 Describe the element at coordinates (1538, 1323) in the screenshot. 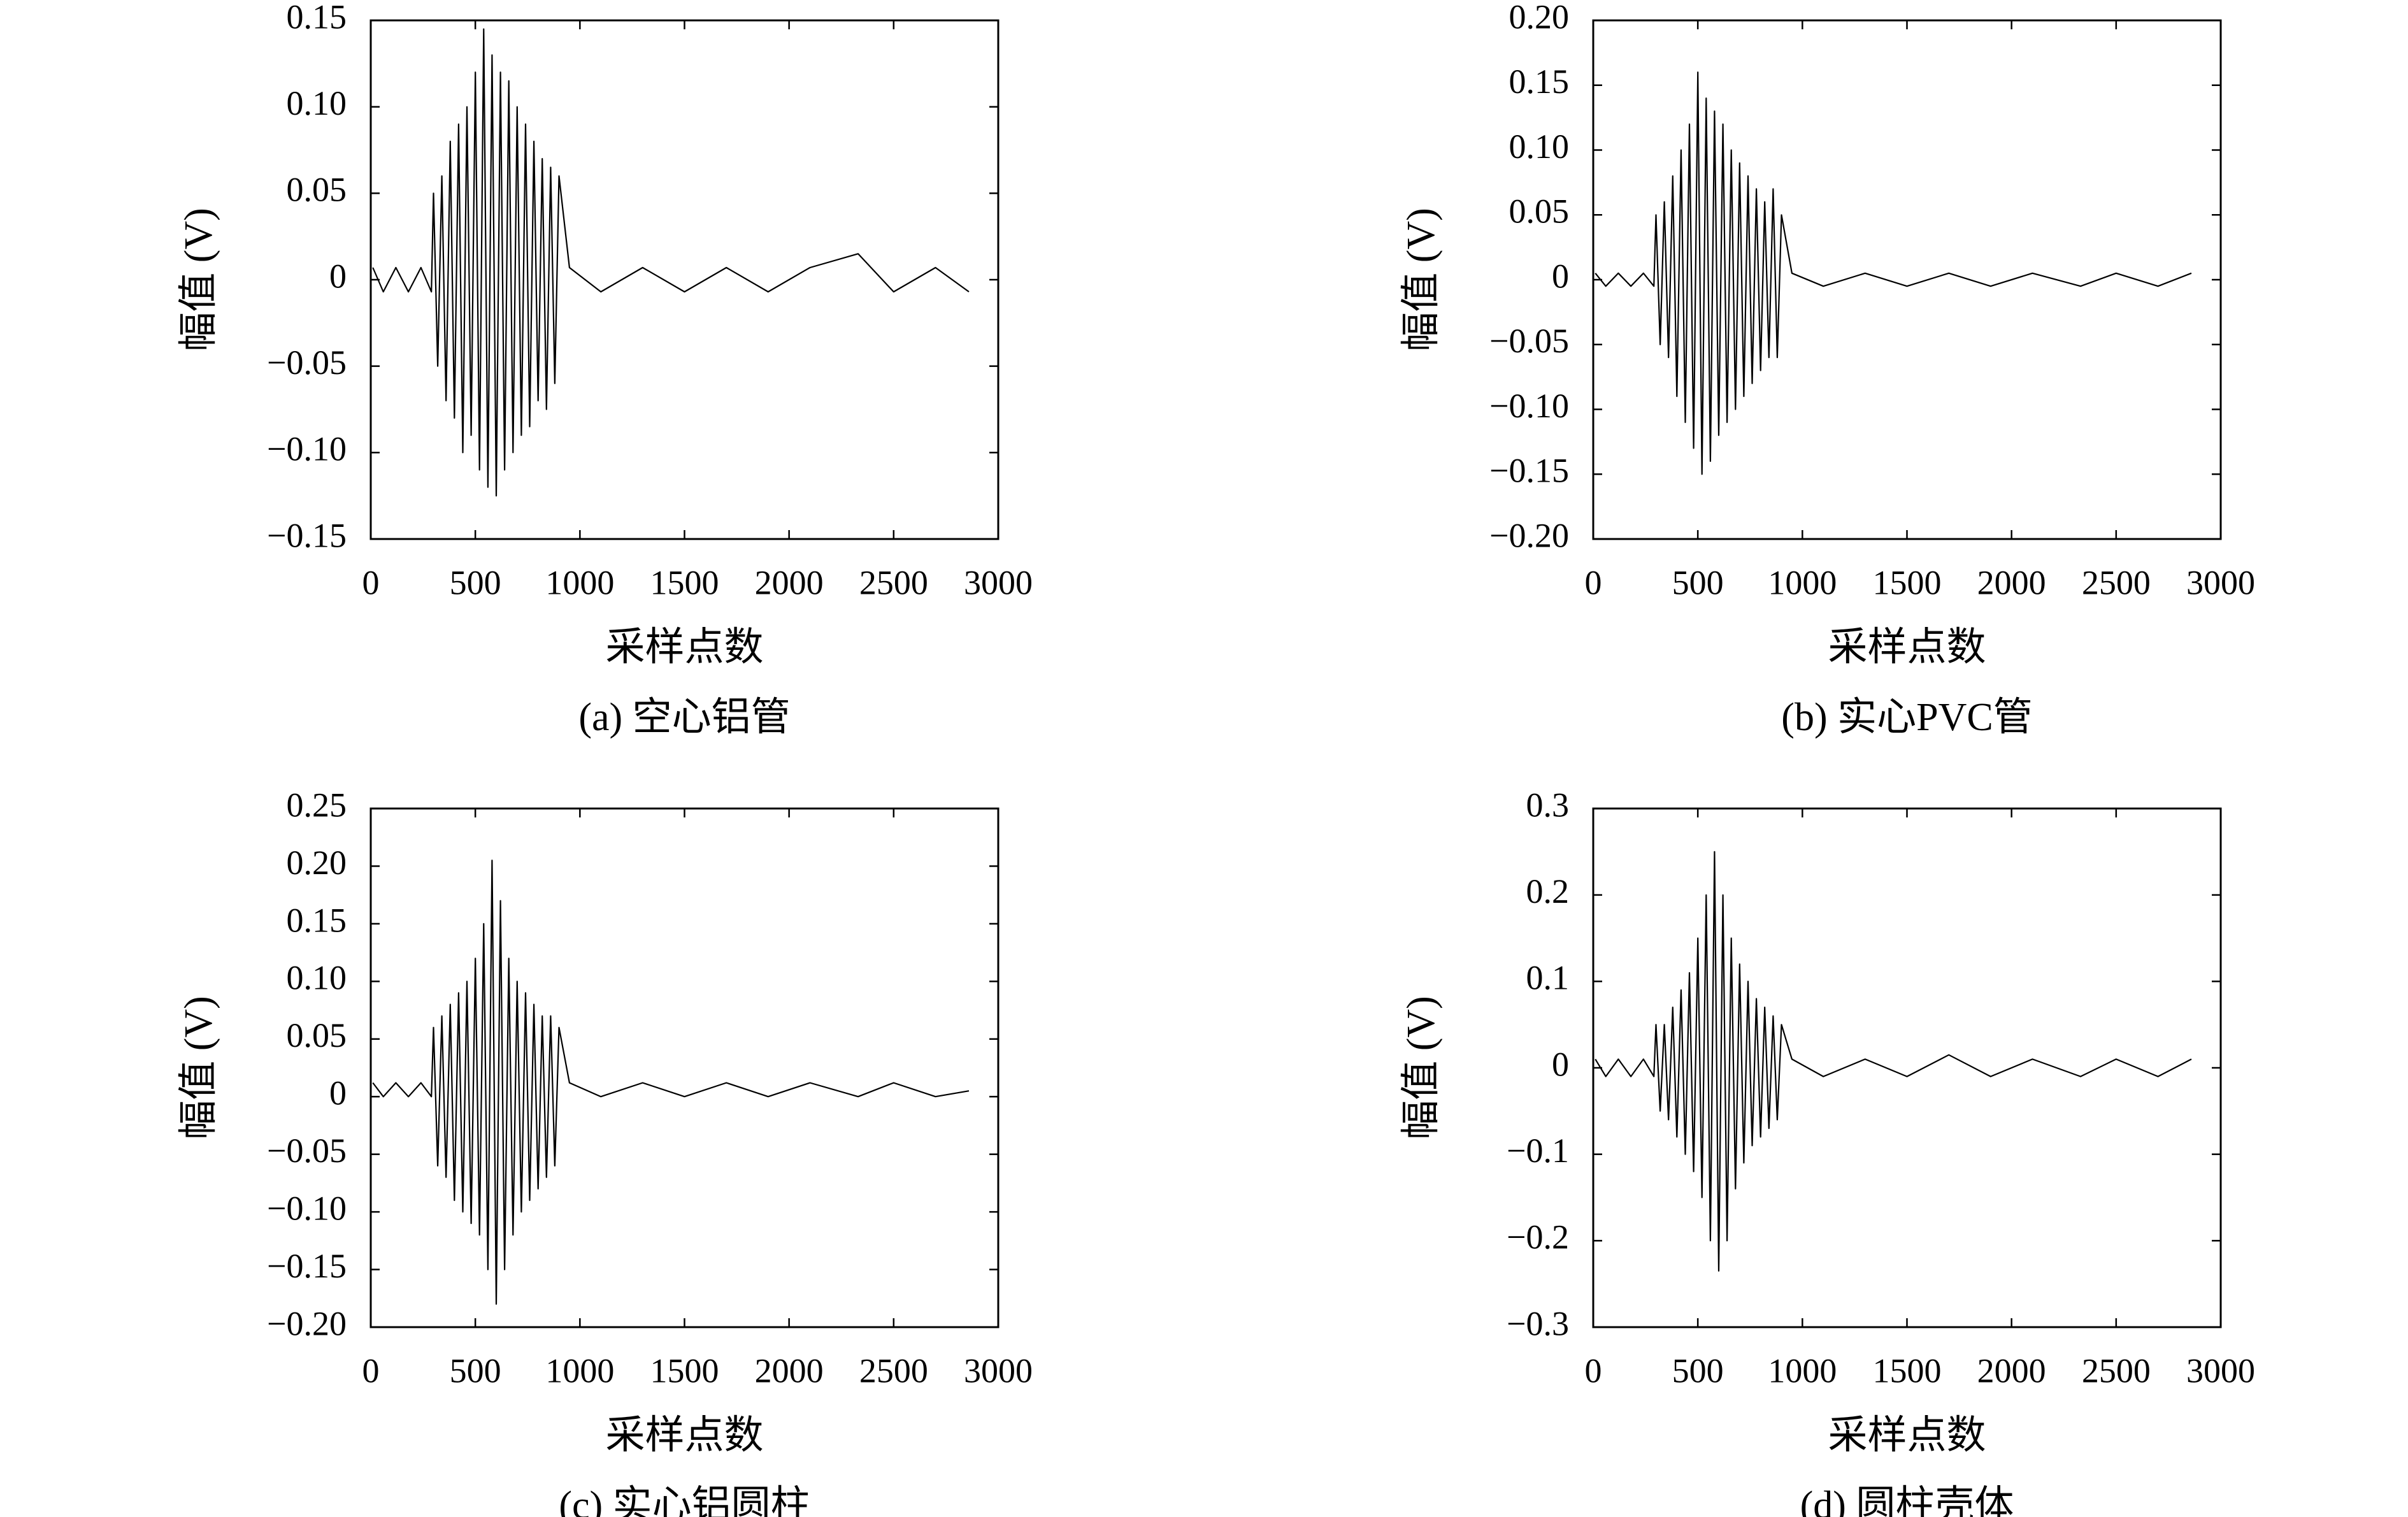

I see `y-tick-label: −0.3` at that location.